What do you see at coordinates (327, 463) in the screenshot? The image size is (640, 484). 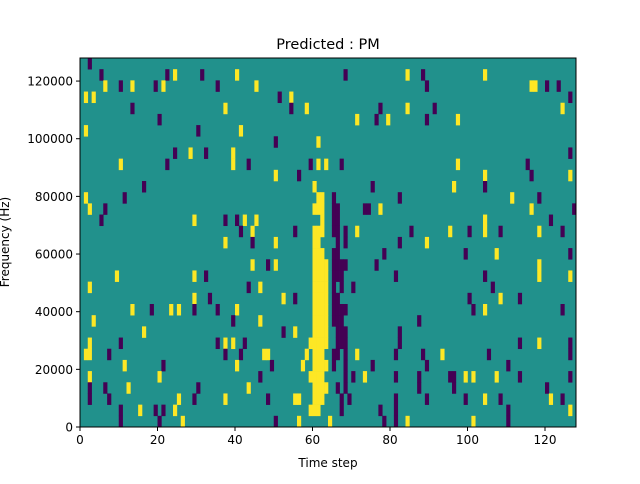 I see `x-axis-label: Time step` at bounding box center [327, 463].